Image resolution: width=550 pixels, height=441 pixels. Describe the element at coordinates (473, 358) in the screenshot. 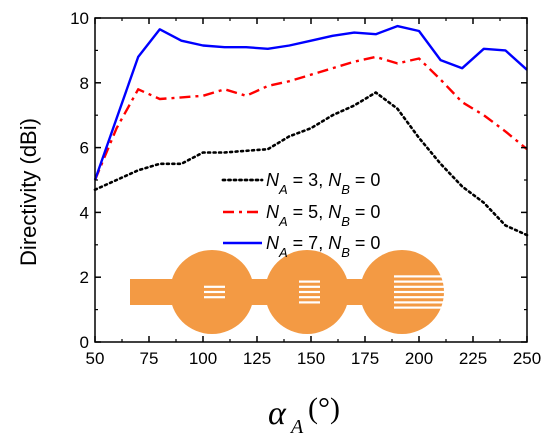

I see `x-tick-label: 225` at that location.